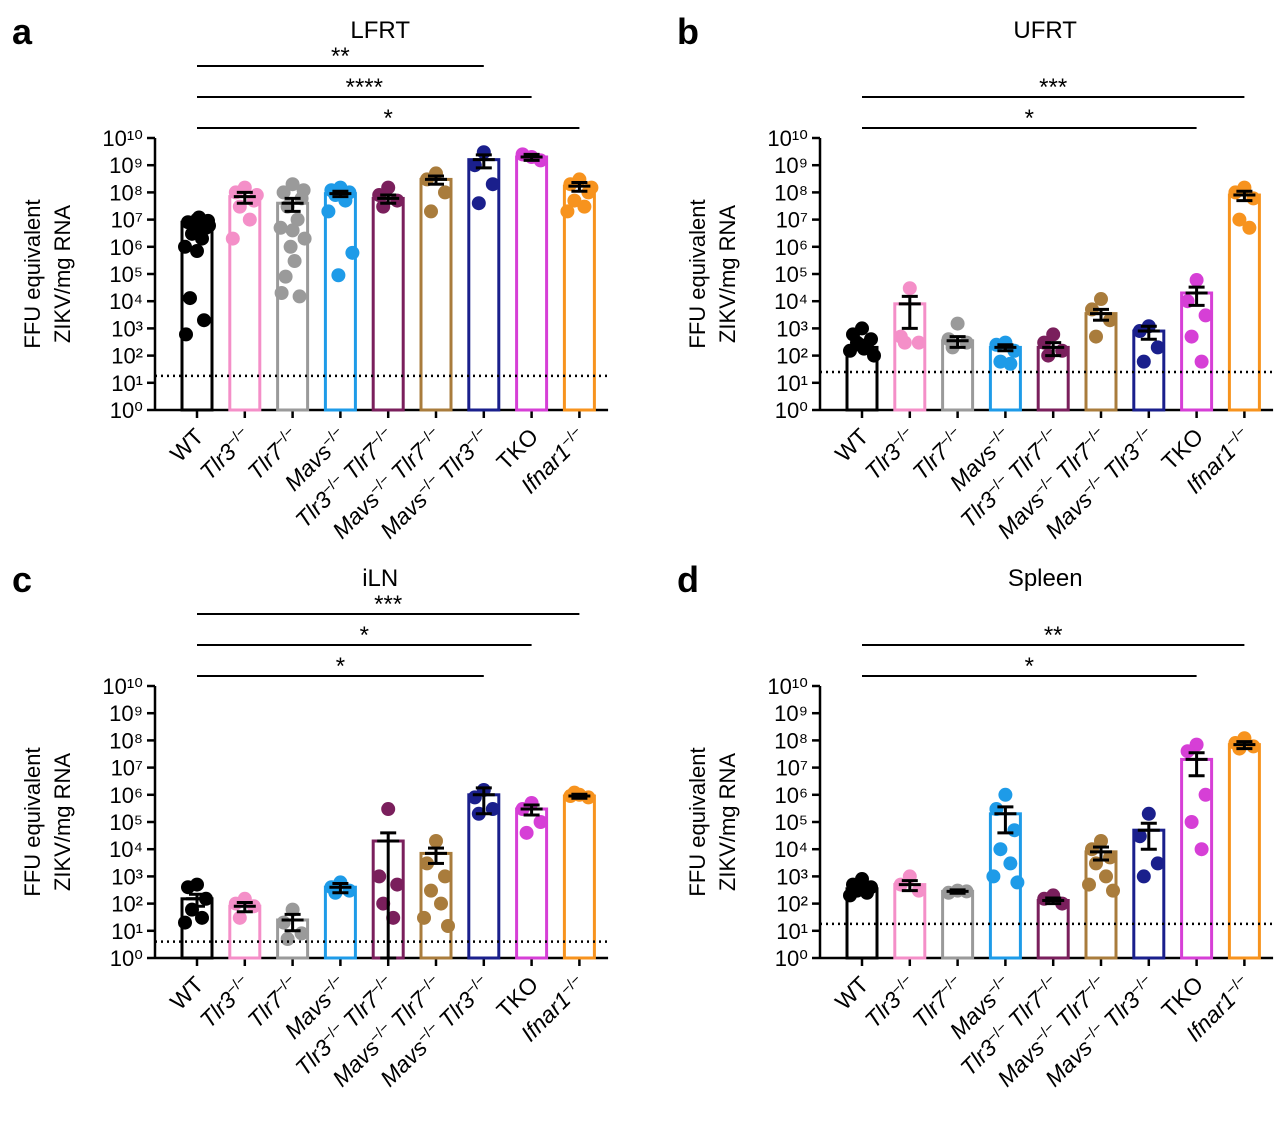 The width and height of the screenshot is (1282, 1132). I want to click on chart-title: iLN, so click(380, 578).